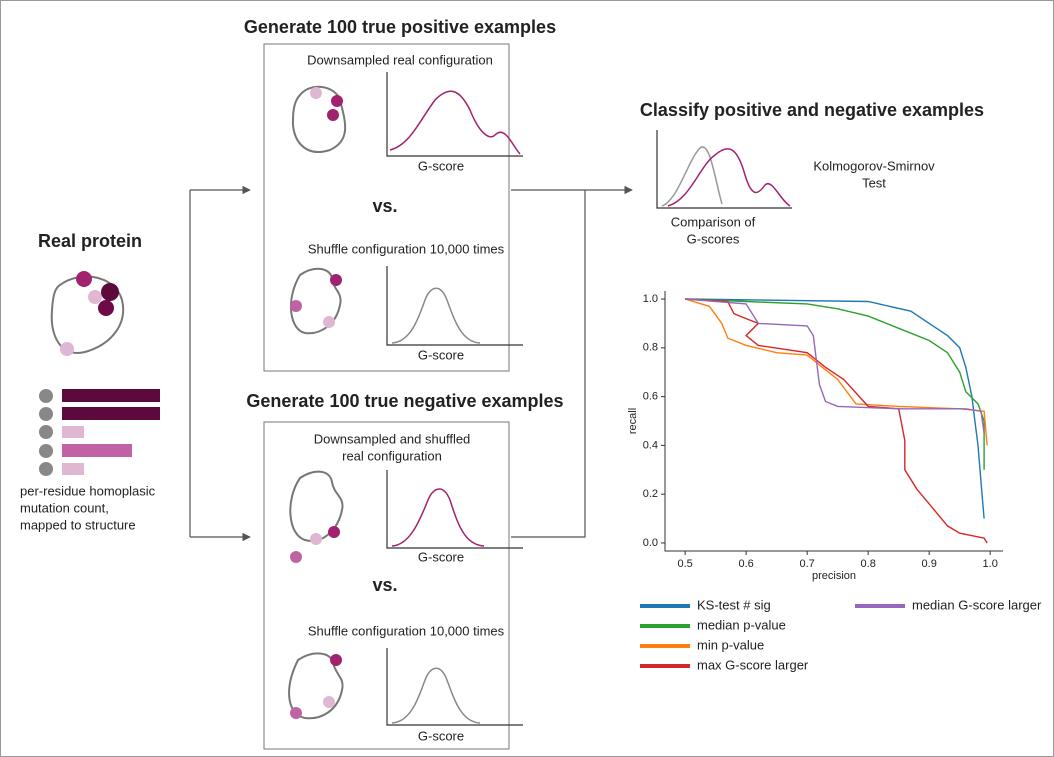 The width and height of the screenshot is (1054, 757). I want to click on caption: per-residue homoplasic, so click(88, 490).